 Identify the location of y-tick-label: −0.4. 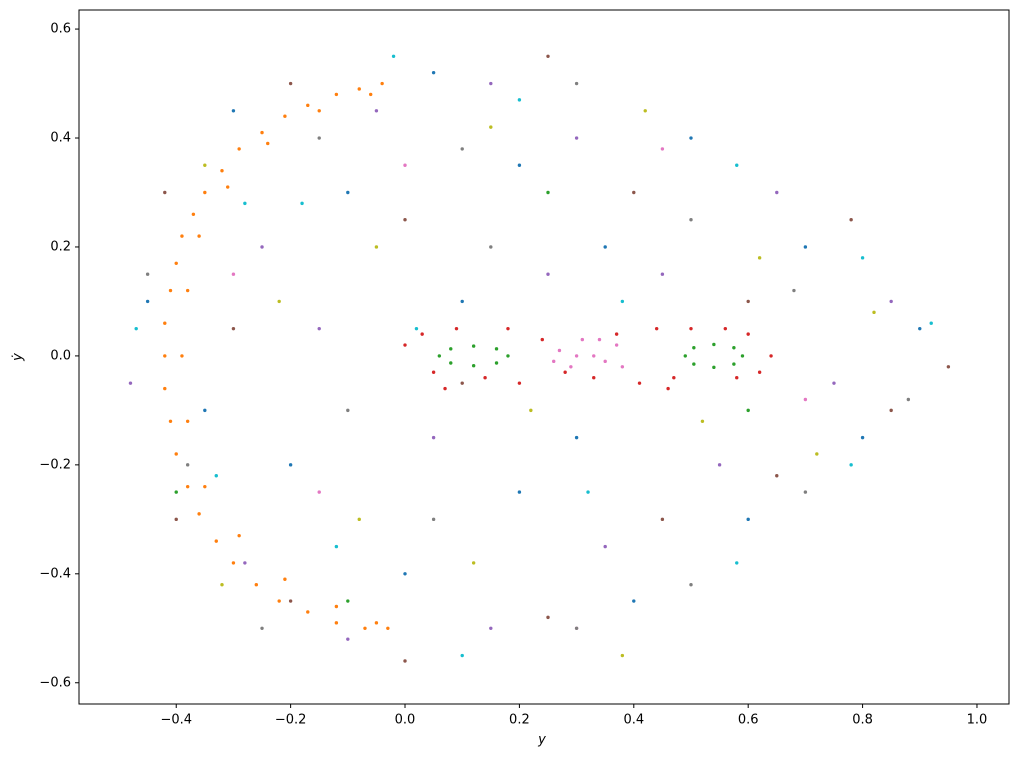
(55, 573).